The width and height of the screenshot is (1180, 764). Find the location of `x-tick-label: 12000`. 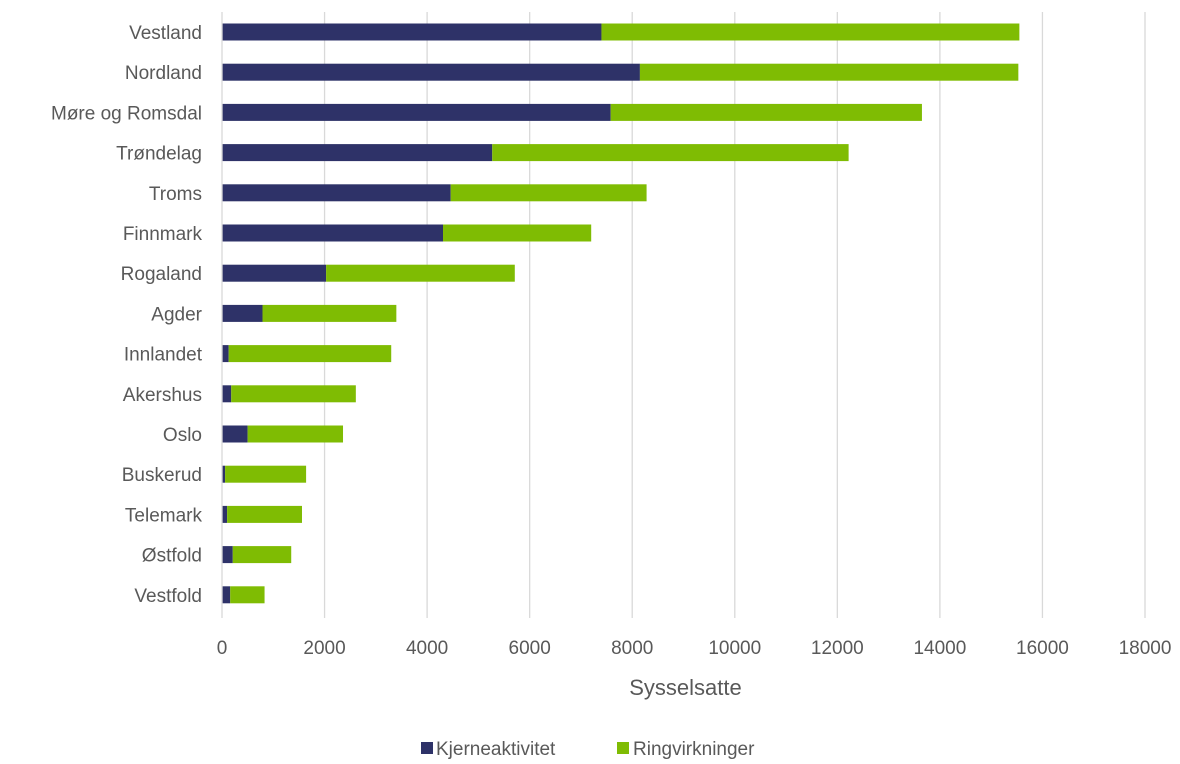

x-tick-label: 12000 is located at coordinates (837, 648).